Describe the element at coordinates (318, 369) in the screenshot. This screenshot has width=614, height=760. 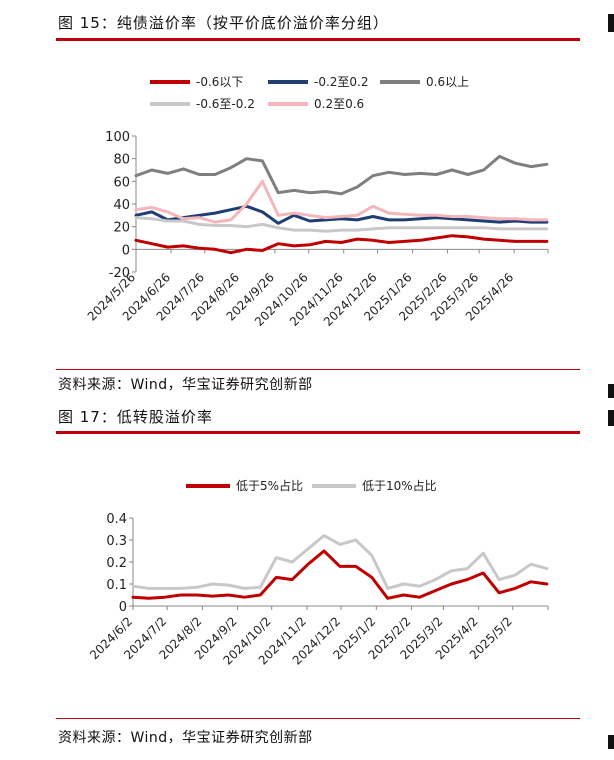
I see `figure-15-bottom-rule` at that location.